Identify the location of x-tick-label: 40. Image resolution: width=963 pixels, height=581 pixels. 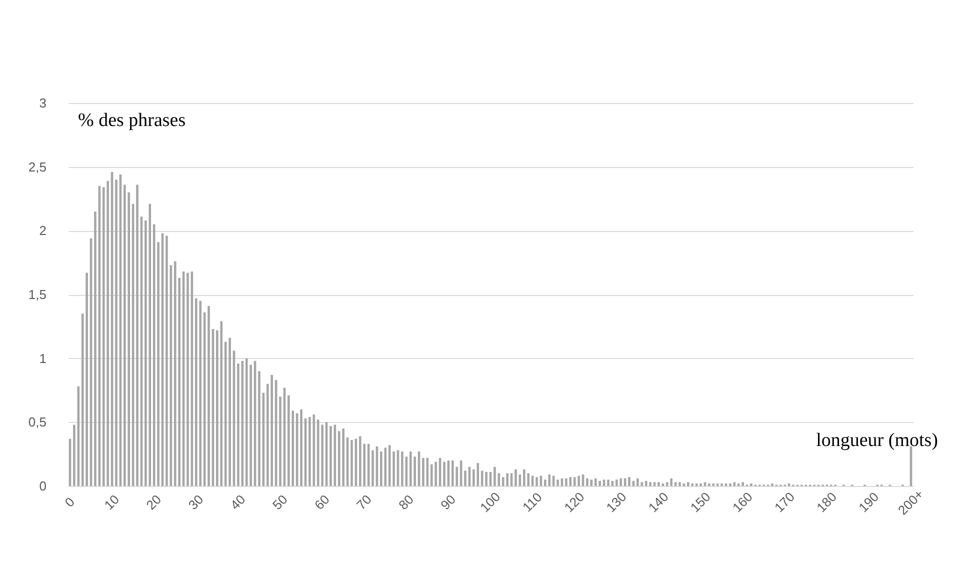
(237, 502).